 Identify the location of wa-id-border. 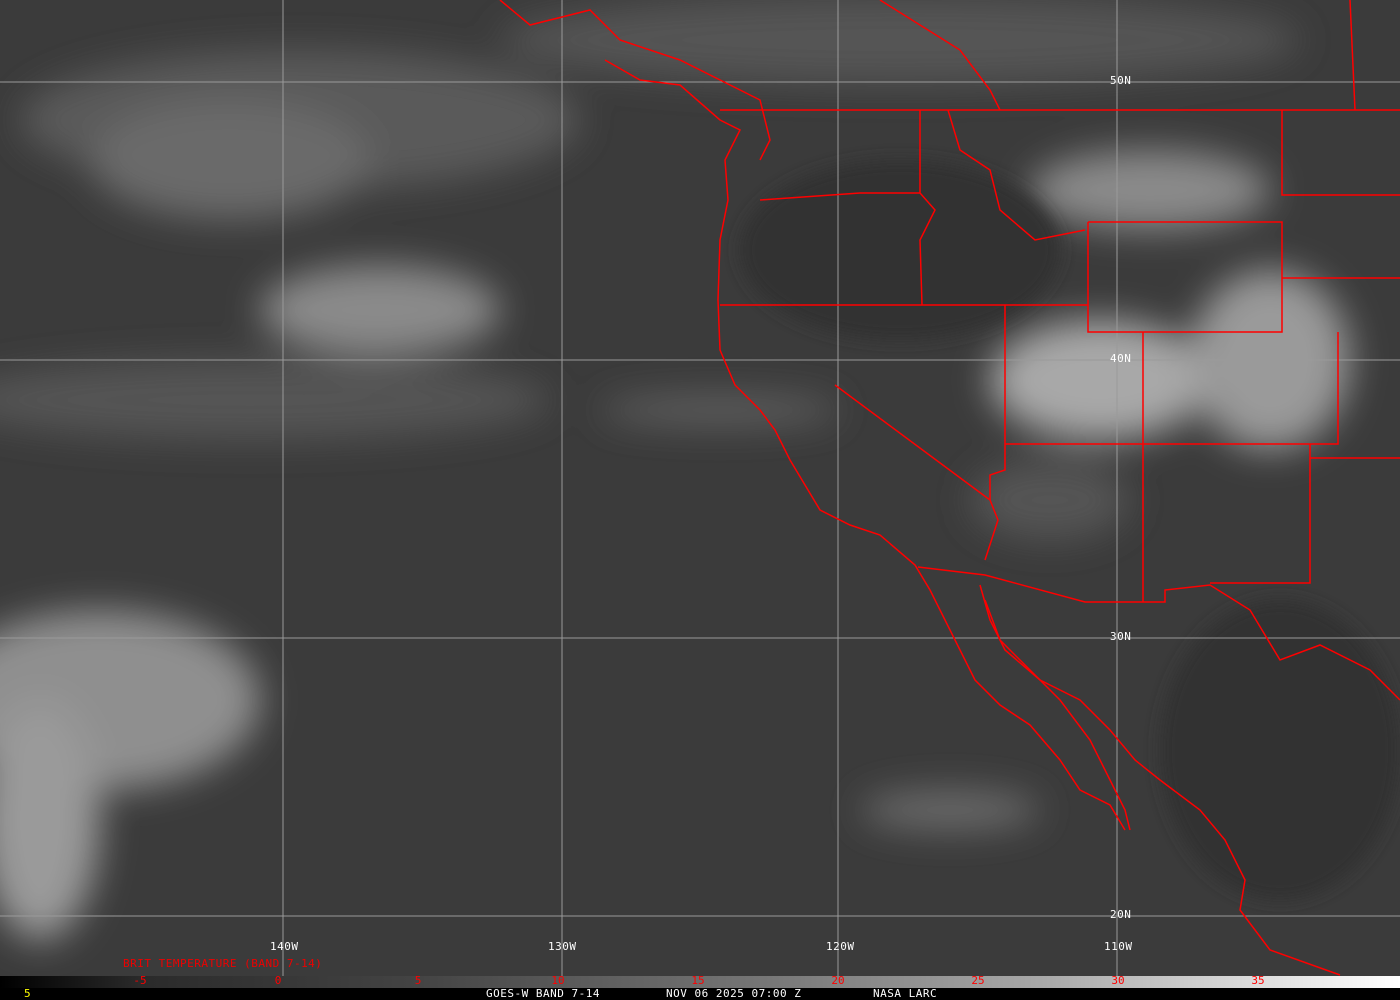
(927, 208).